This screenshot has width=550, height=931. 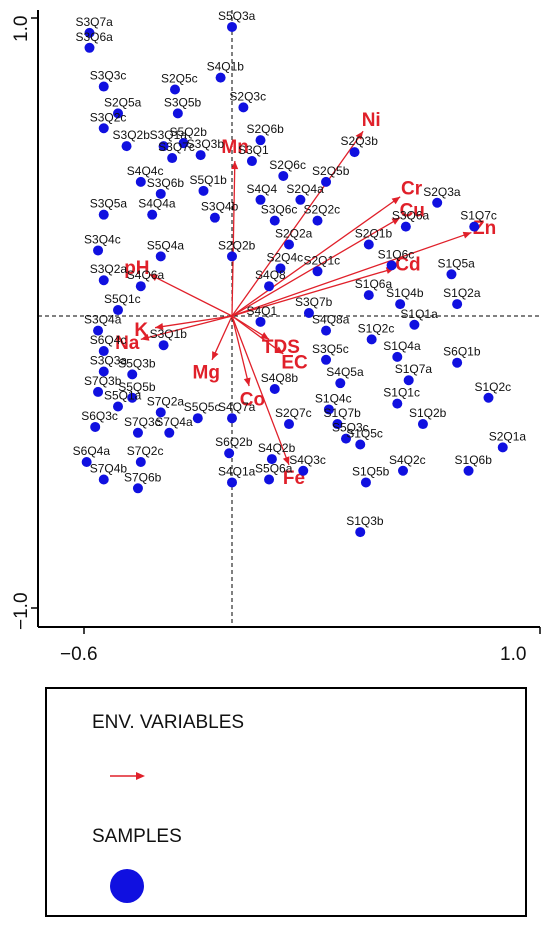 What do you see at coordinates (371, 471) in the screenshot?
I see `sample-label: S1Q5b` at bounding box center [371, 471].